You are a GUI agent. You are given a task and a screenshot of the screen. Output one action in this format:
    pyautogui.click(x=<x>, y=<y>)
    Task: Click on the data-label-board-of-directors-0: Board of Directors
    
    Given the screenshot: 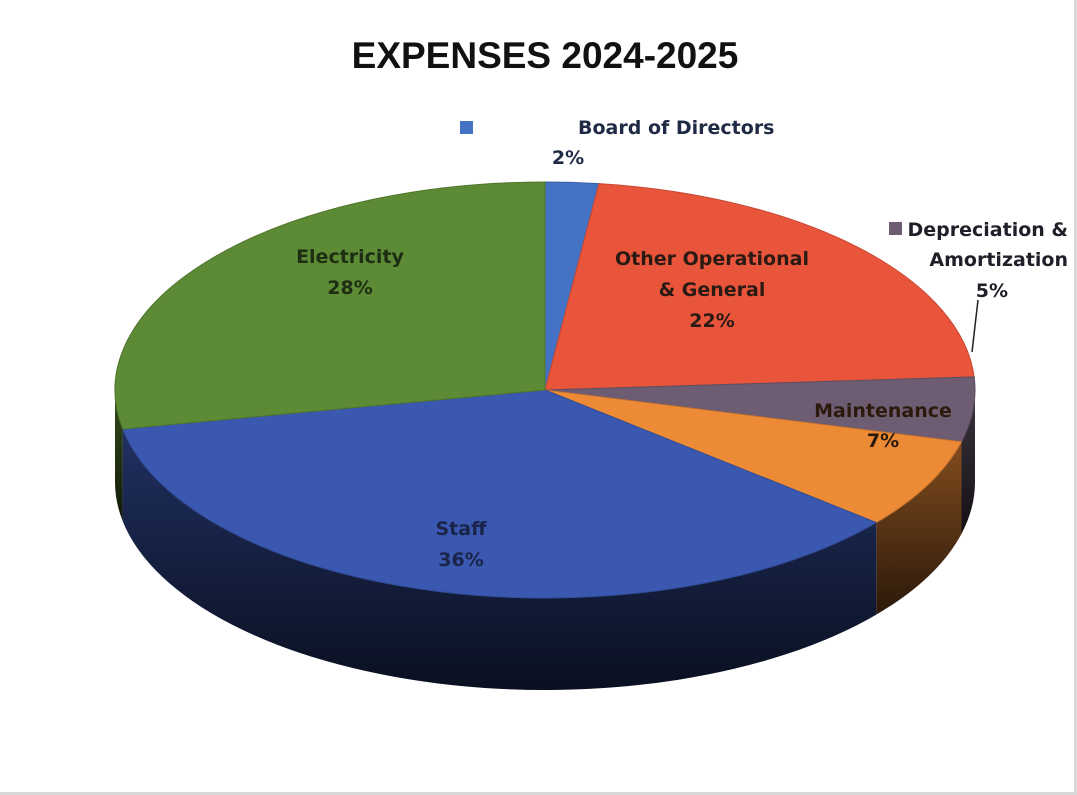 What is the action you would take?
    pyautogui.click(x=676, y=128)
    